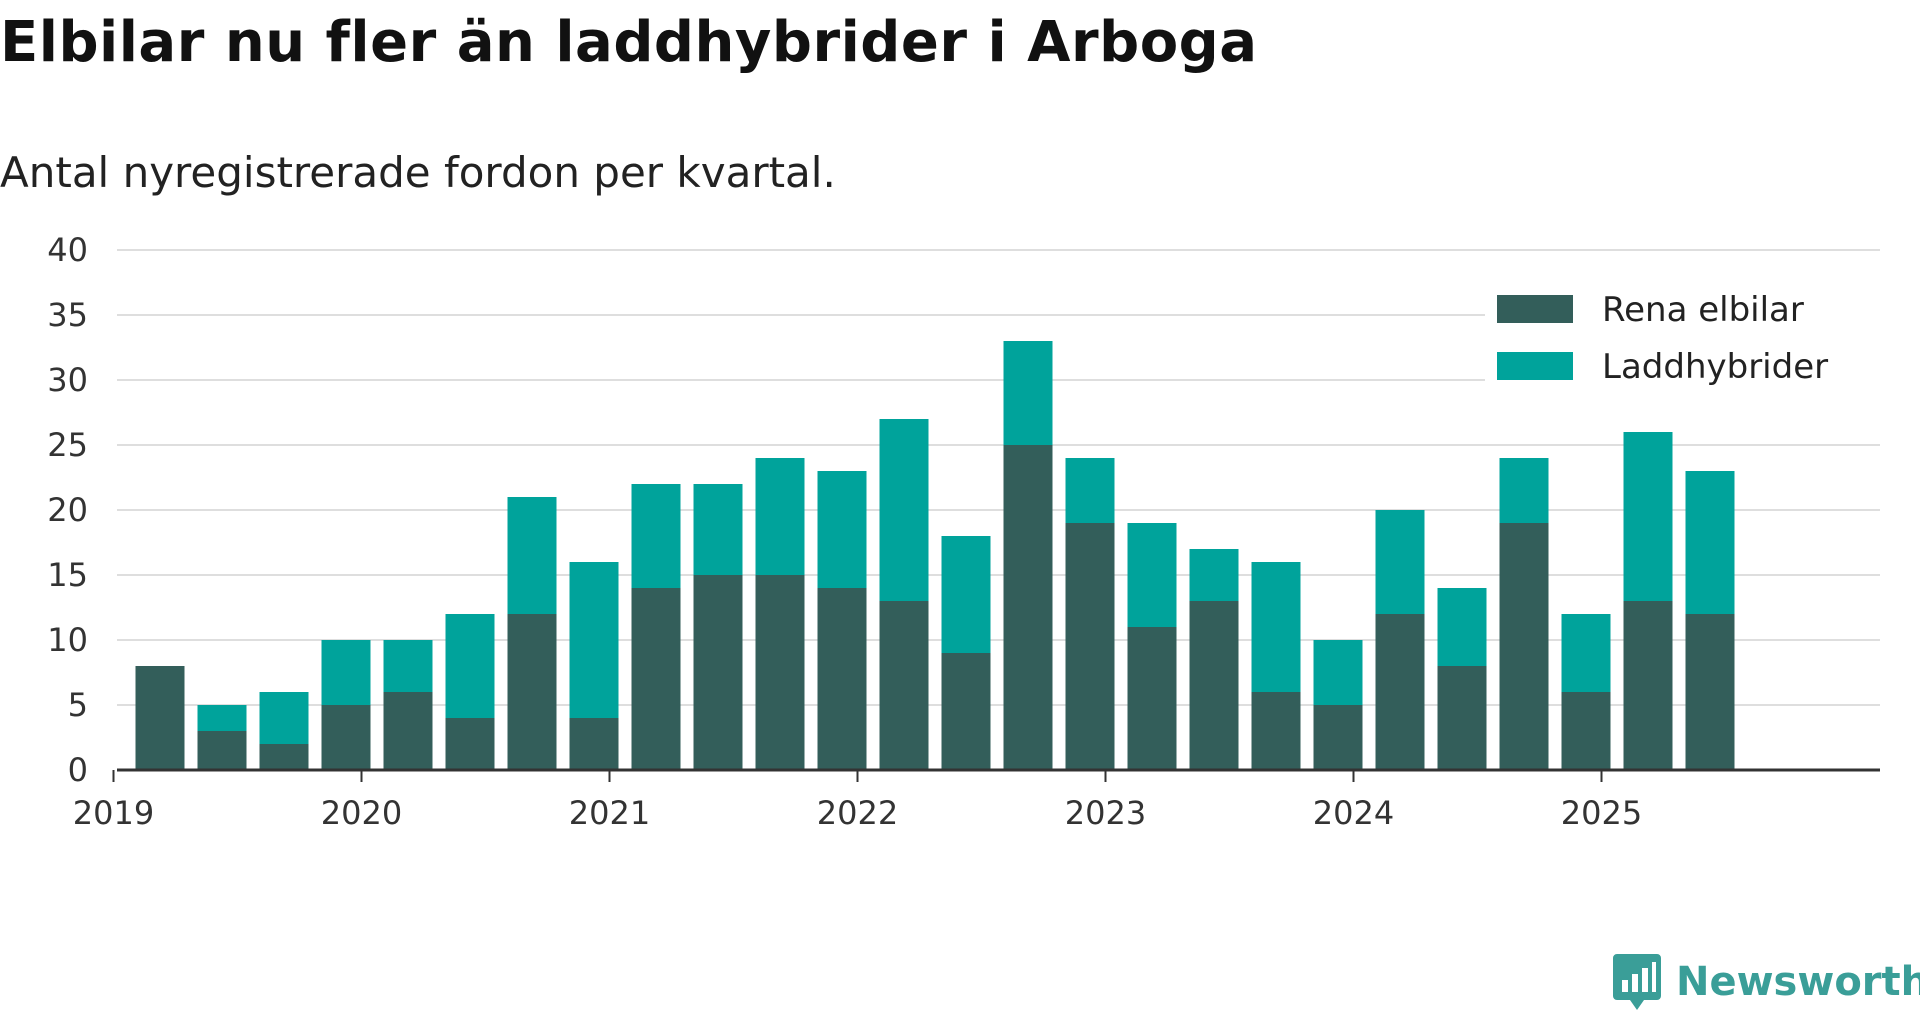 This screenshot has width=1920, height=1012. Describe the element at coordinates (1703, 310) in the screenshot. I see `legend-label-rena-elbilar: Rena elbilar` at that location.